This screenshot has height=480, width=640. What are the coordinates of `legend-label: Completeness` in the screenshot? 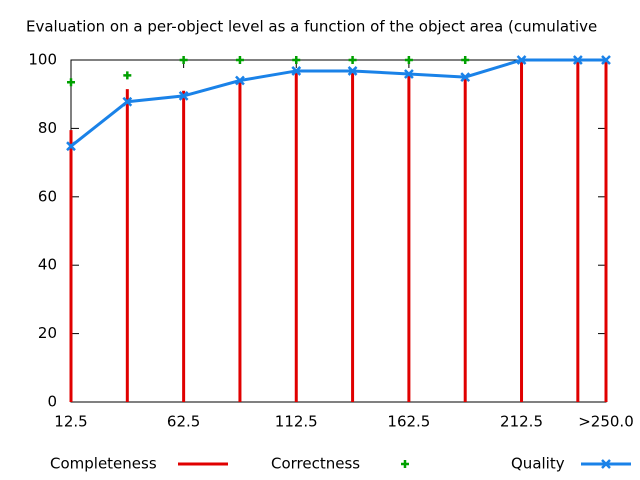 It's located at (103, 464).